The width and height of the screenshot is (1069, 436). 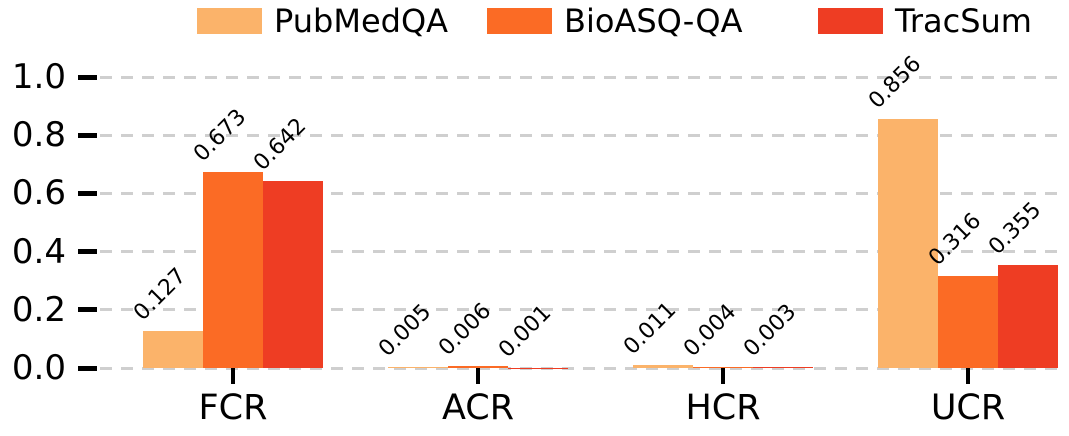 I want to click on legend-swatch-tracsum-icon, so click(x=850, y=21).